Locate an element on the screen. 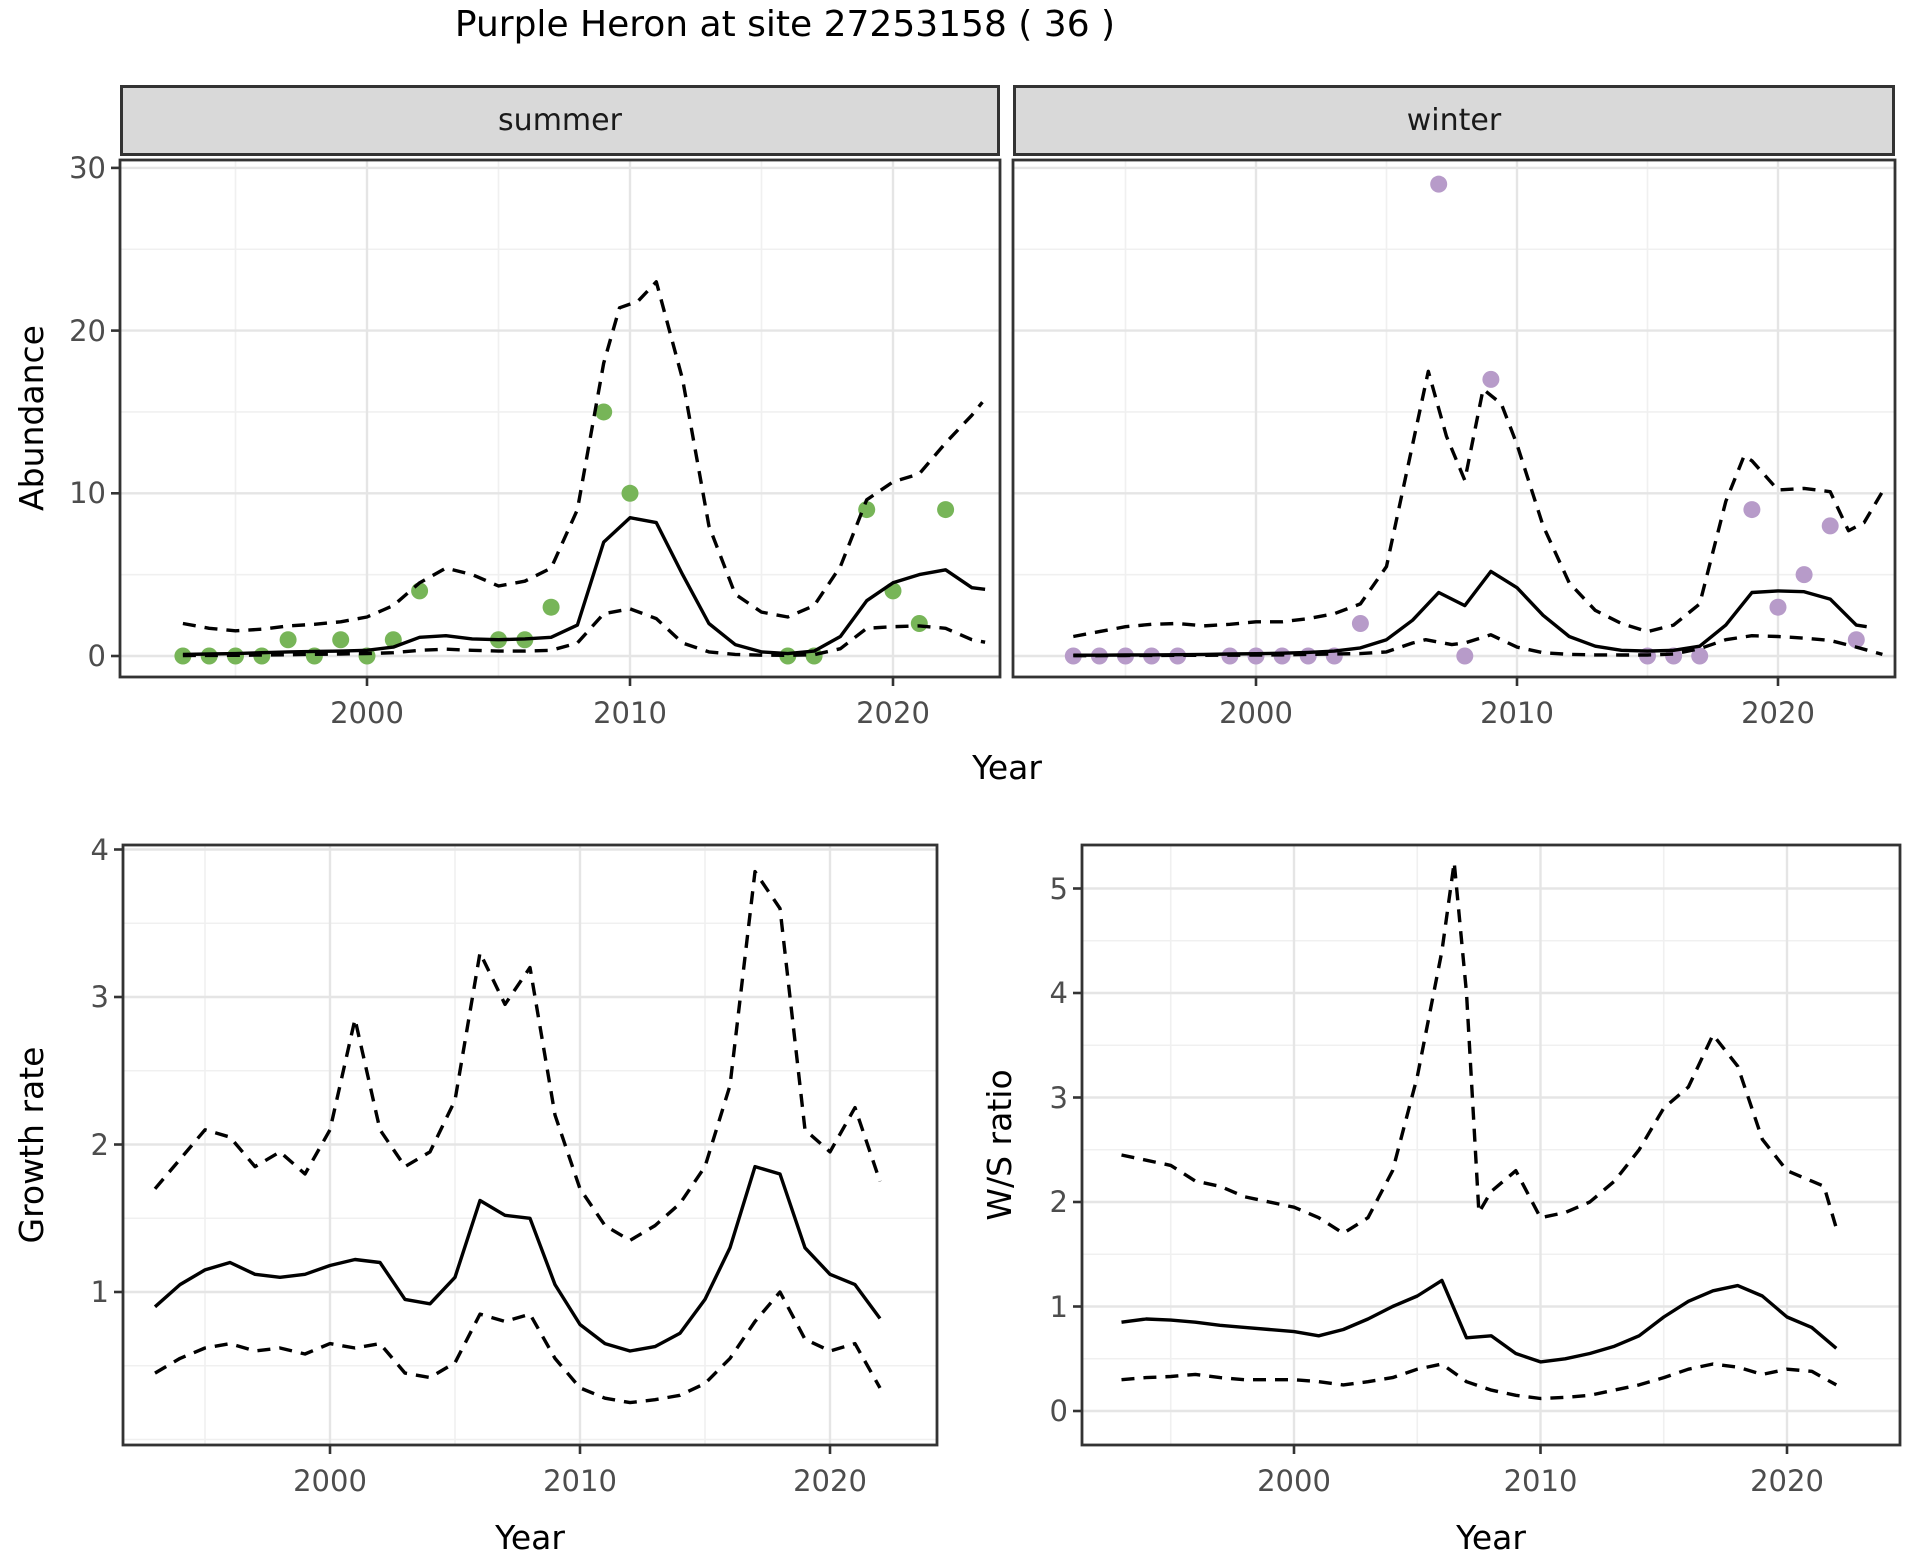  facet-strip-summer-label: summer is located at coordinates (560, 120).